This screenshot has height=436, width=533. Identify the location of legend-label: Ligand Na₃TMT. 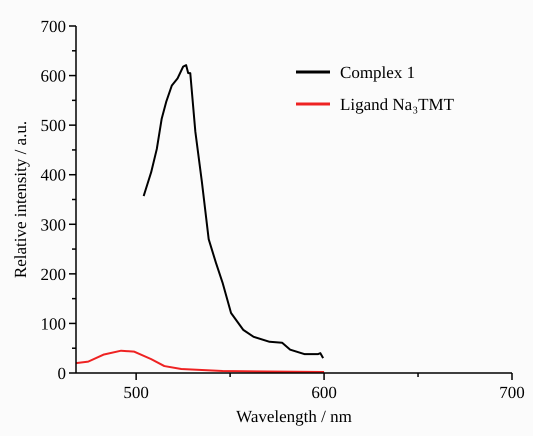
(397, 104).